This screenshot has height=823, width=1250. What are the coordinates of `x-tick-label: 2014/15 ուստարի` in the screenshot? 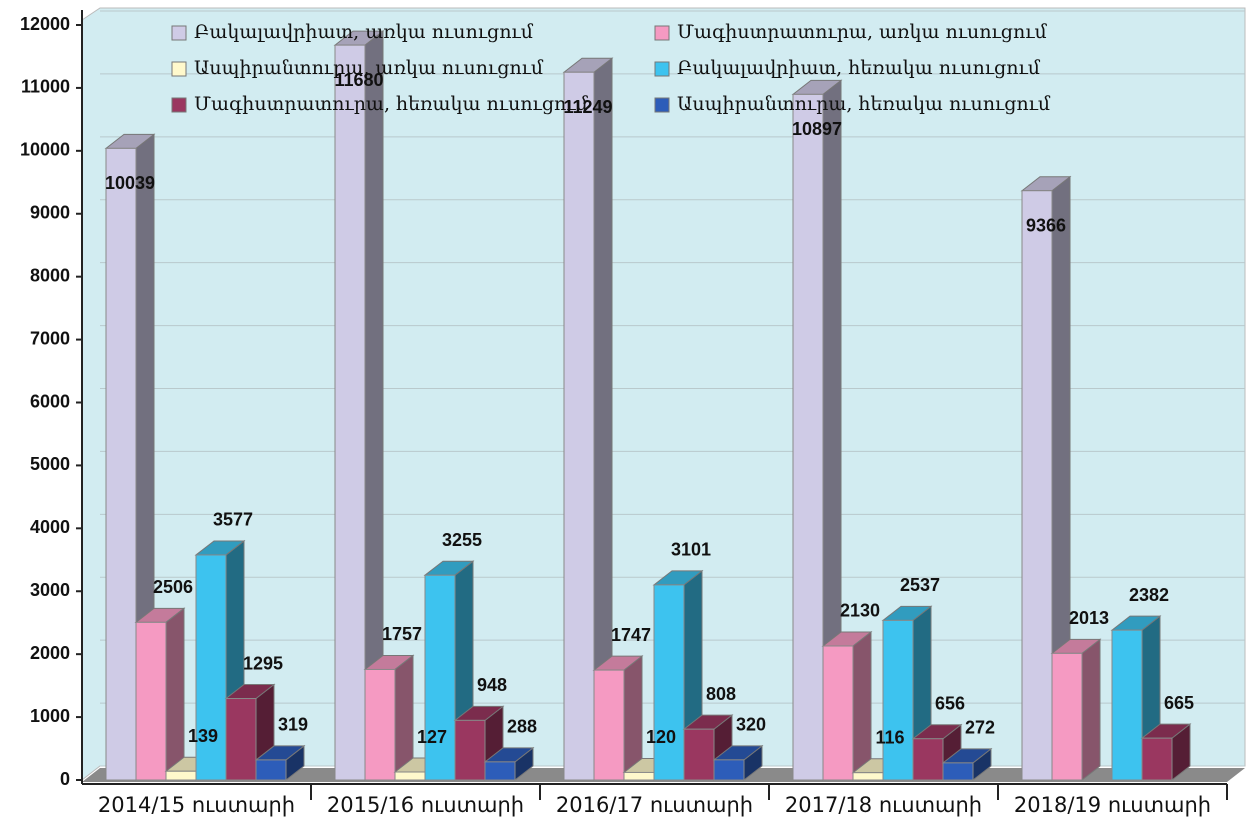 It's located at (196, 805).